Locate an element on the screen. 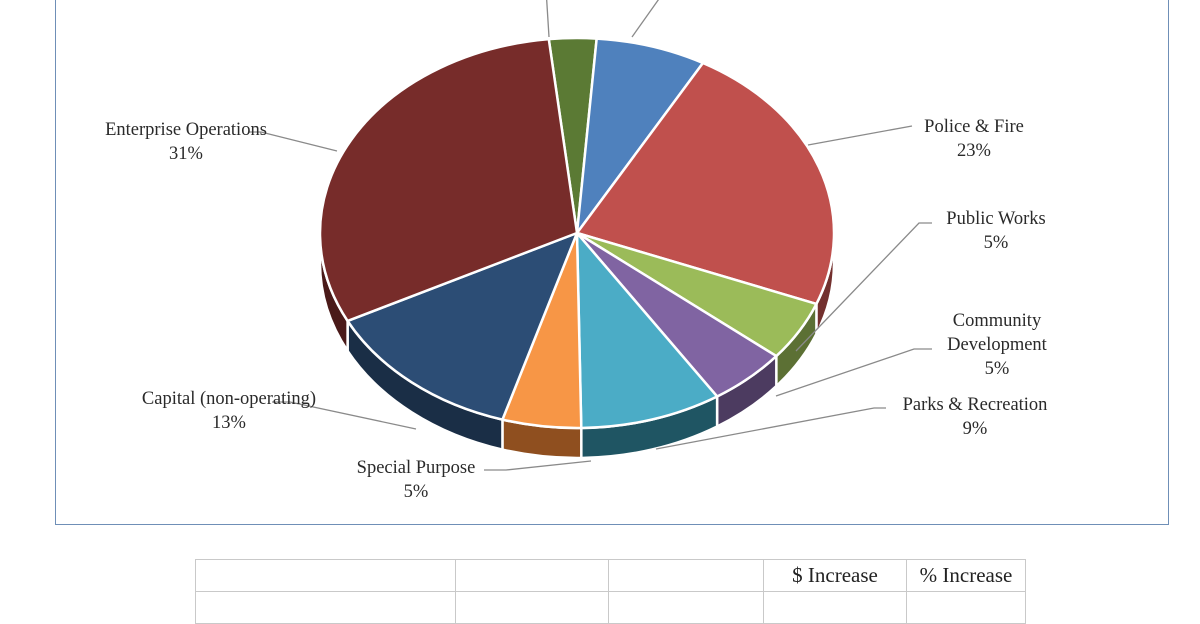 Image resolution: width=1200 pixels, height=624 pixels. slice-label-enterprise-operations: Enterprise Operations 31% is located at coordinates (186, 142).